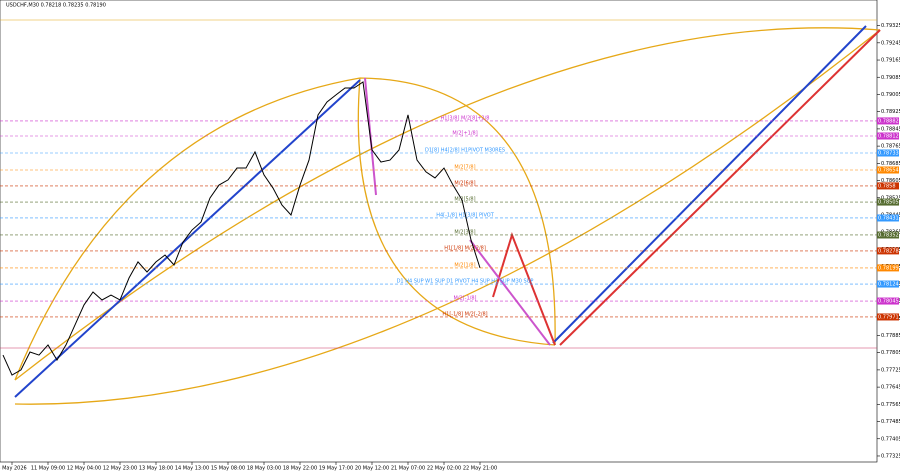 This screenshot has width=900, height=474. What do you see at coordinates (464, 314) in the screenshot?
I see `level-label: H1[-1/8] M/2[-2/8]` at bounding box center [464, 314].